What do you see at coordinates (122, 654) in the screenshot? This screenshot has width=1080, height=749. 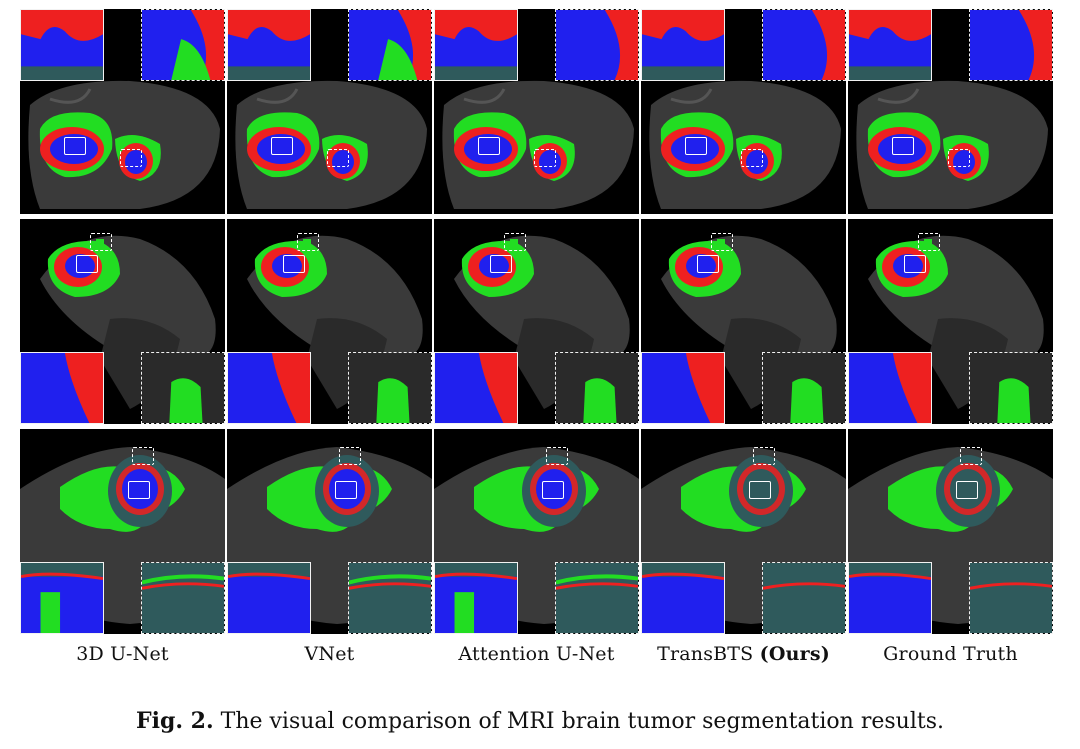 I see `column-label-3d-unet: 3D U-Net` at bounding box center [122, 654].